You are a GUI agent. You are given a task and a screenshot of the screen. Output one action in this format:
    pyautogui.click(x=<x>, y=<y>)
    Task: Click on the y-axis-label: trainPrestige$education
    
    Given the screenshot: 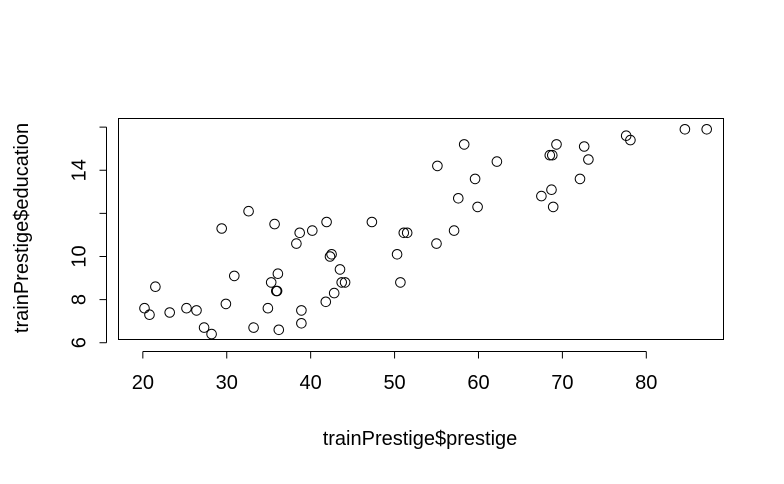 What is the action you would take?
    pyautogui.click(x=22, y=228)
    